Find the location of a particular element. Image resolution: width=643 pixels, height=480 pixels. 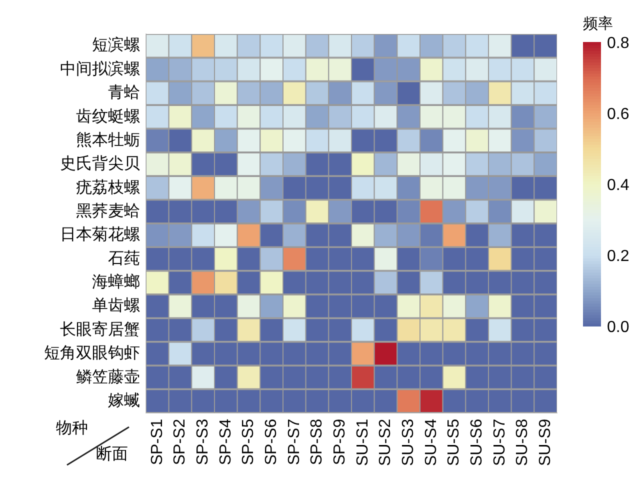

color-bar-label: 0.0 is located at coordinates (618, 327).